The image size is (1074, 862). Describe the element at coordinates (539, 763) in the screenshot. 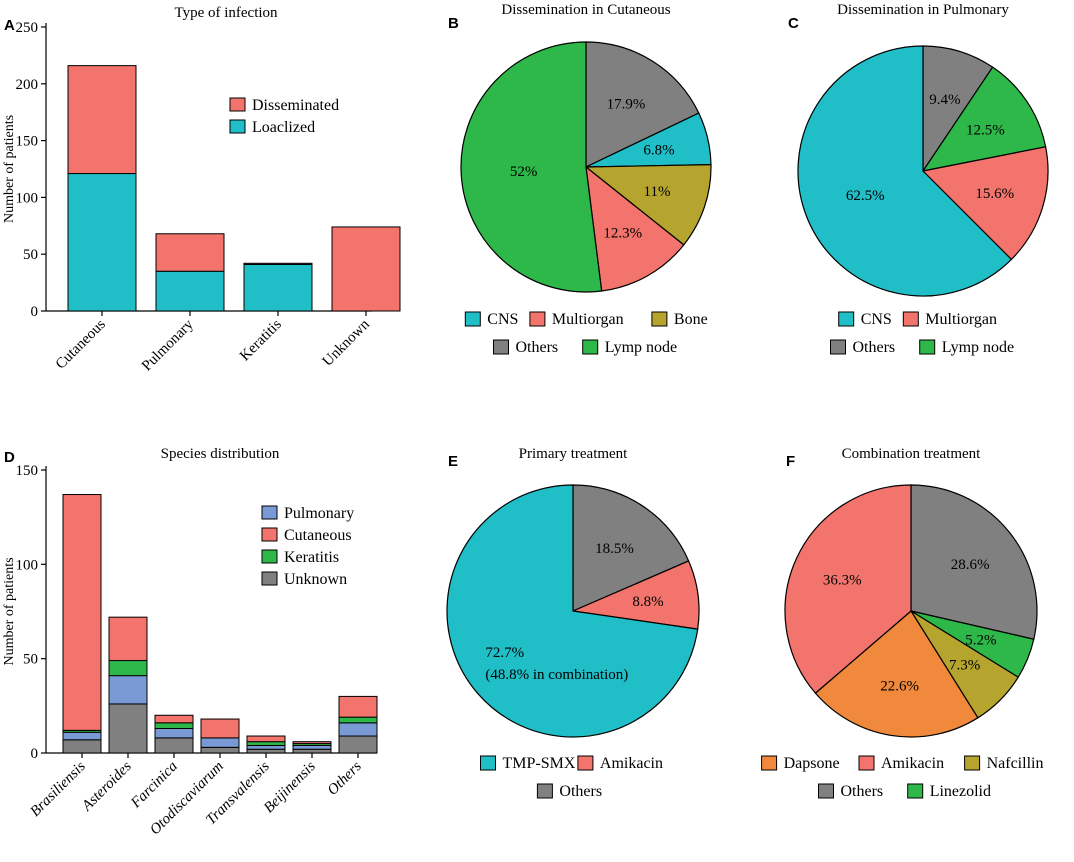

I see `legend-label: TMP-SMX` at that location.